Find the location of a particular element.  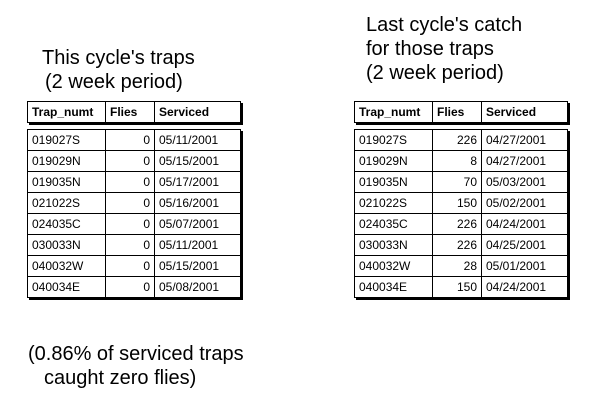

table-row: 019035N 0 05/17/2001 is located at coordinates (134, 182).